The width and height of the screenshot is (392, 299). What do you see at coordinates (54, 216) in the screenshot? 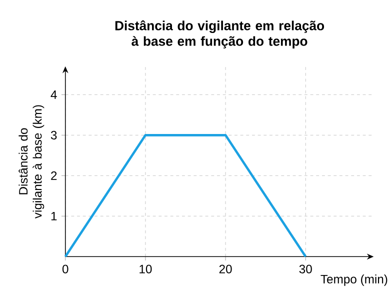
I see `y-tick-label: 1` at bounding box center [54, 216].